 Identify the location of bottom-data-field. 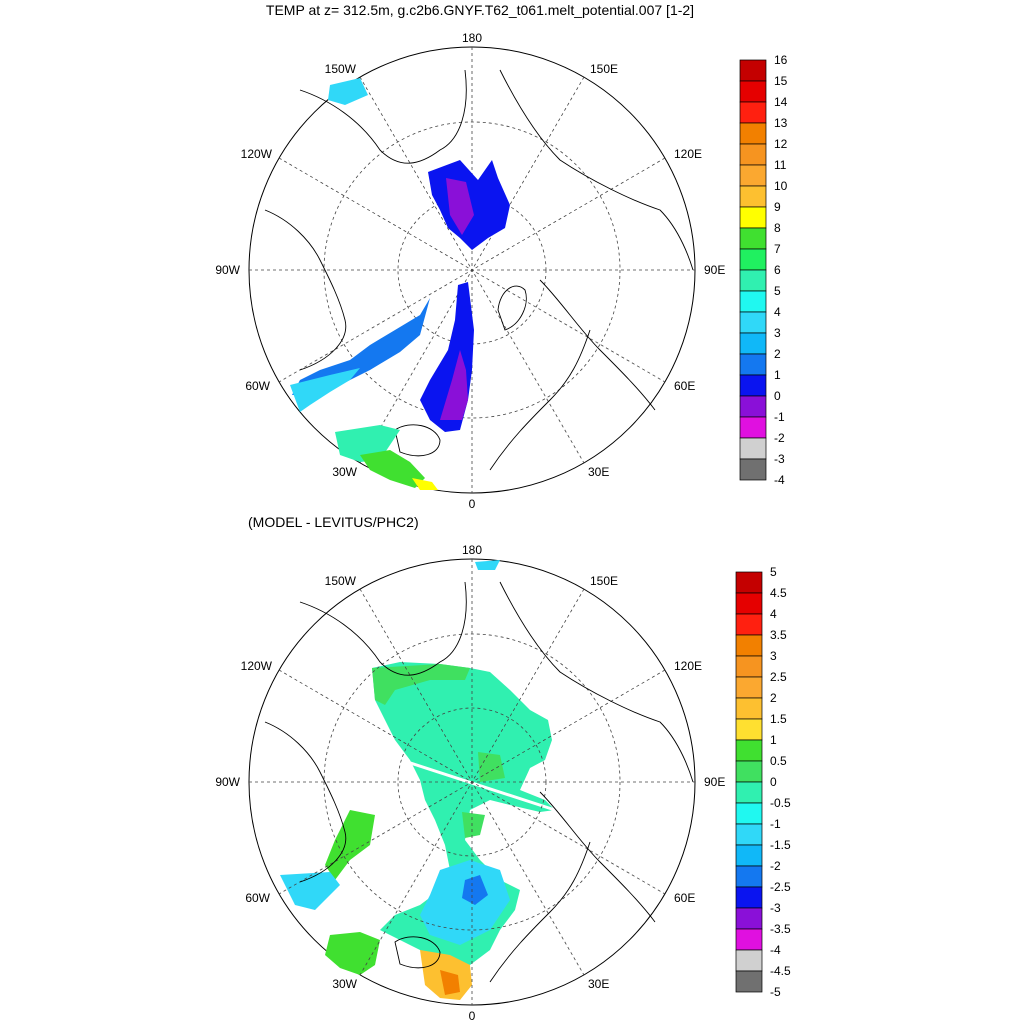
(418, 780).